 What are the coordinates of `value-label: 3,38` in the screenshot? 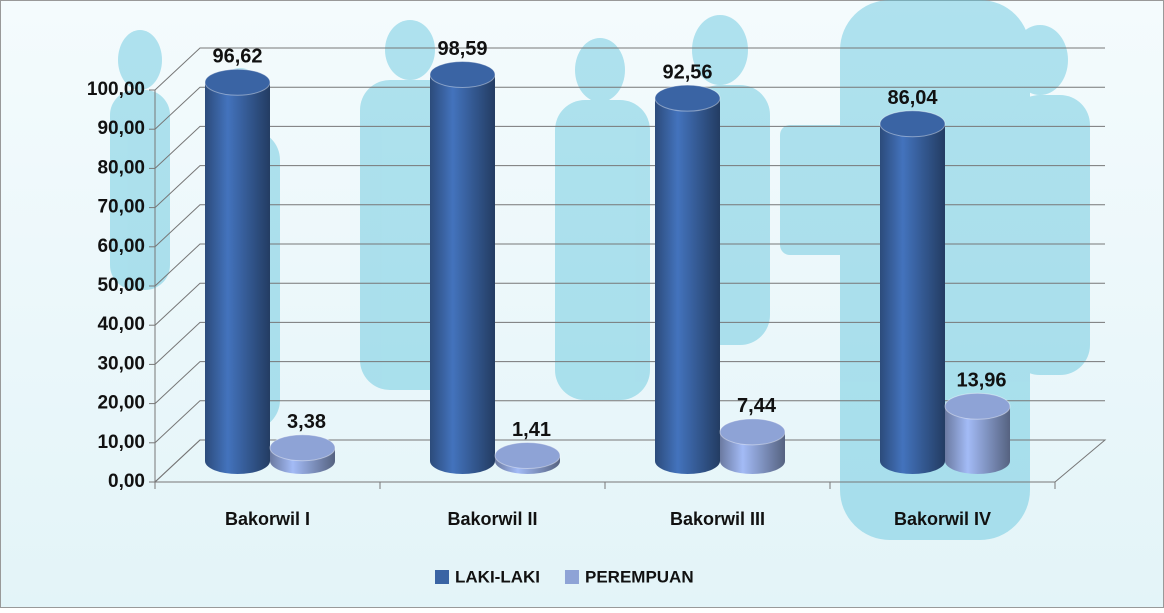 It's located at (306, 422).